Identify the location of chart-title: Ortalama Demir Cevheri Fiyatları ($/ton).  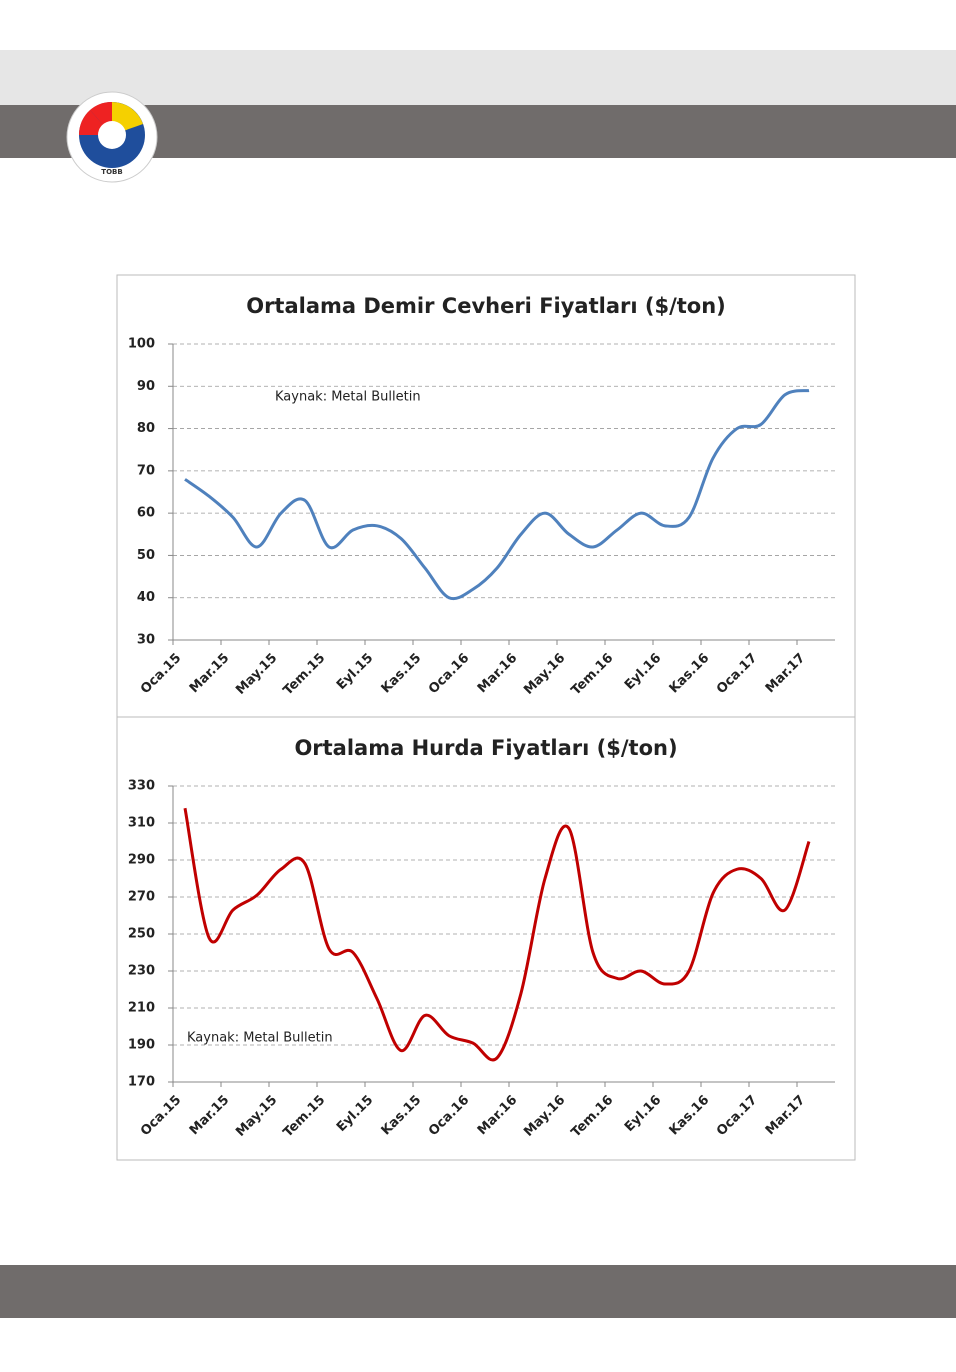
(486, 306).